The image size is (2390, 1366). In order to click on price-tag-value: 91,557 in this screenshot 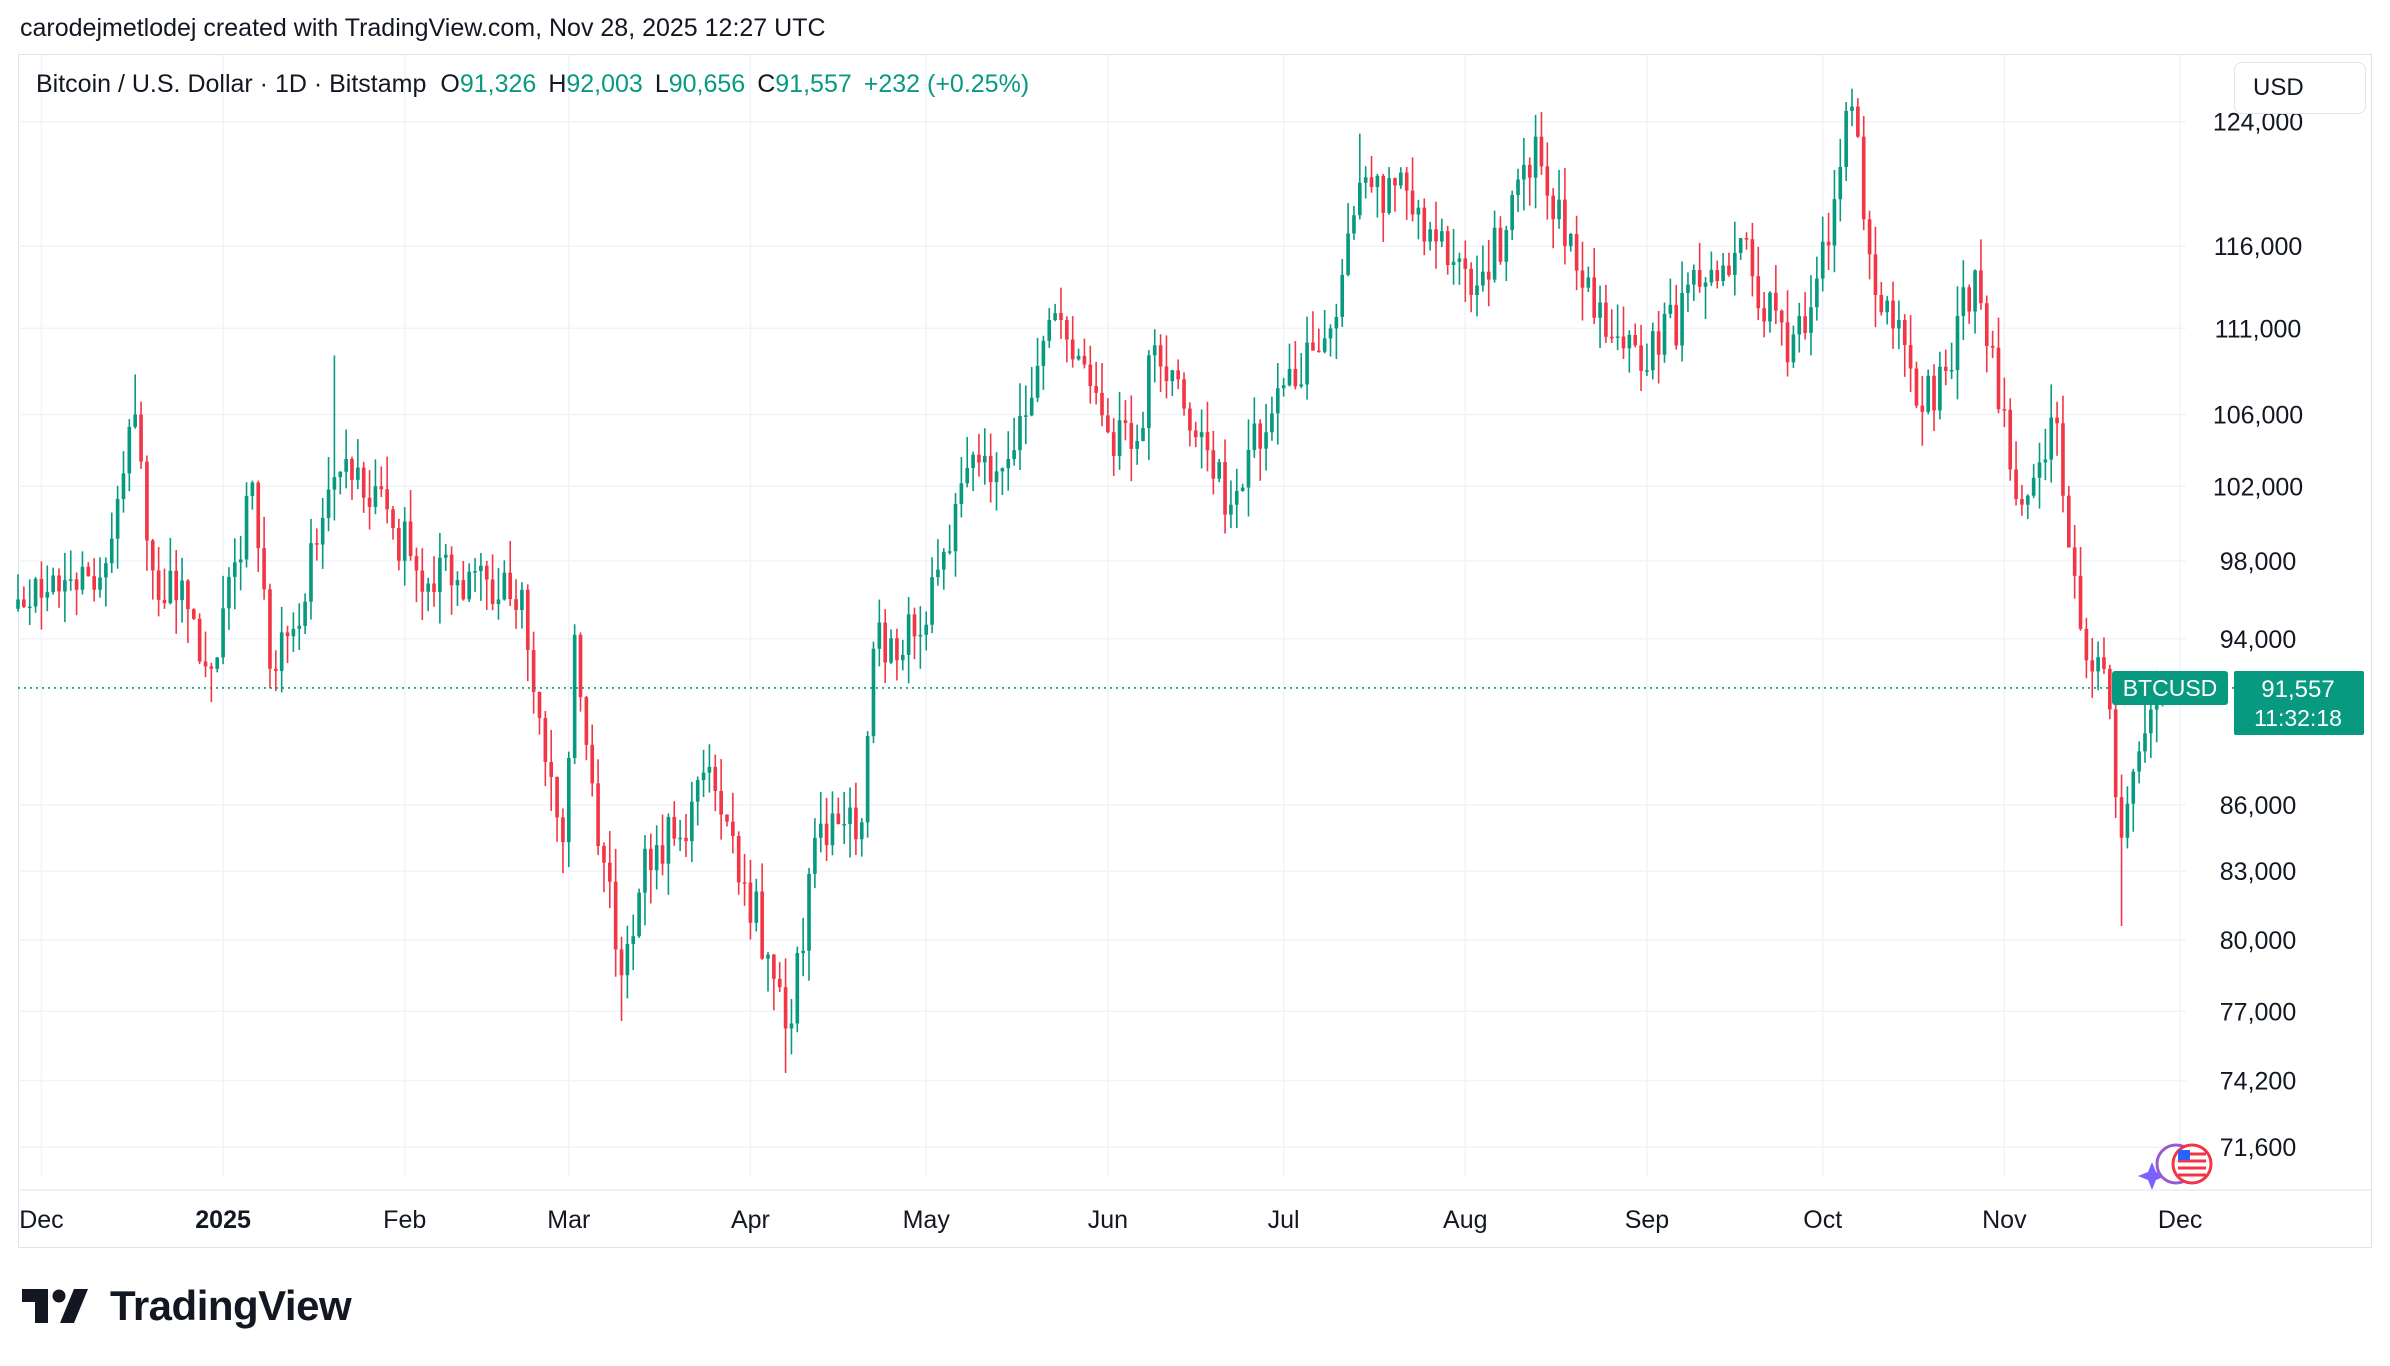, I will do `click(2297, 689)`.